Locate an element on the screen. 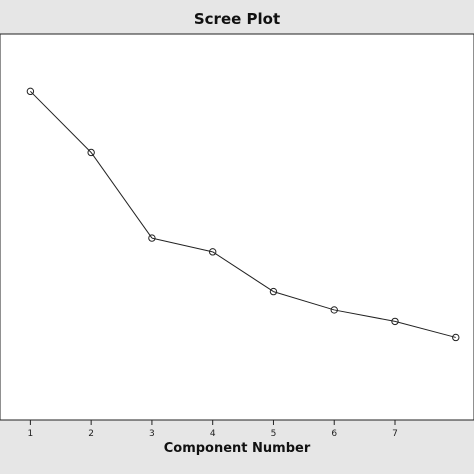 The image size is (474, 474). x-tick-label-1: 1 is located at coordinates (31, 434).